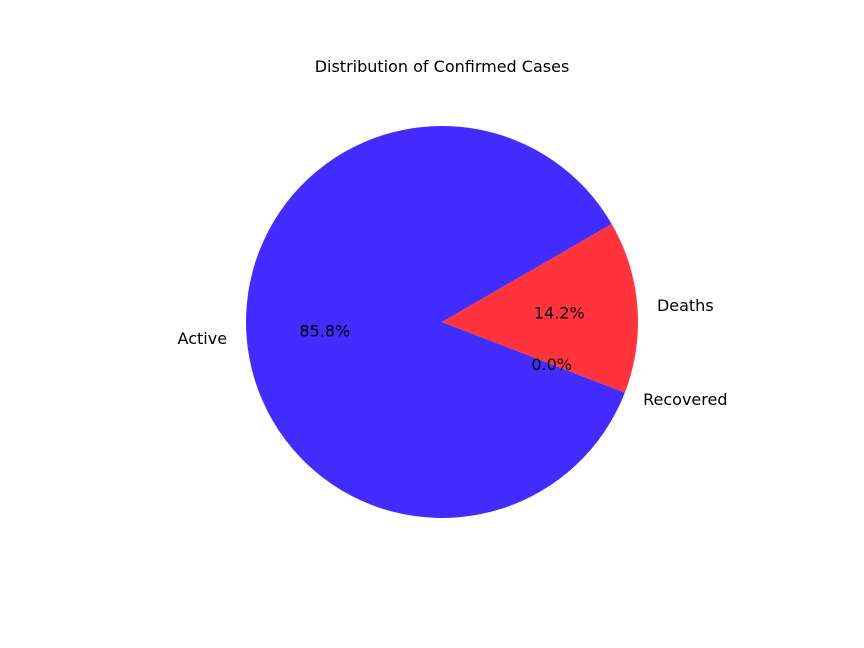 This screenshot has height=648, width=864. What do you see at coordinates (442, 66) in the screenshot?
I see `chart-title: Distribution of Confirmed Cases` at bounding box center [442, 66].